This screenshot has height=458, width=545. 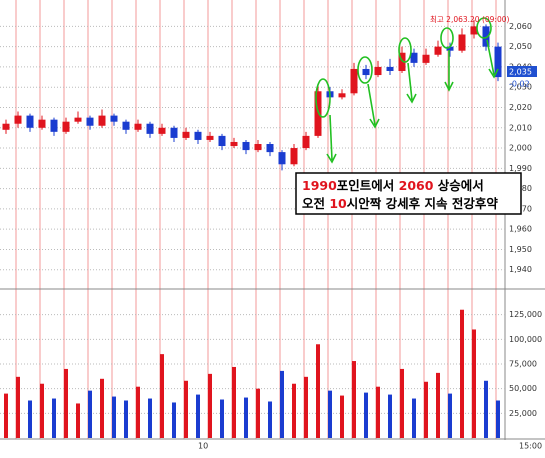 I want to click on y-tick-label: 100,000, so click(x=525, y=339).